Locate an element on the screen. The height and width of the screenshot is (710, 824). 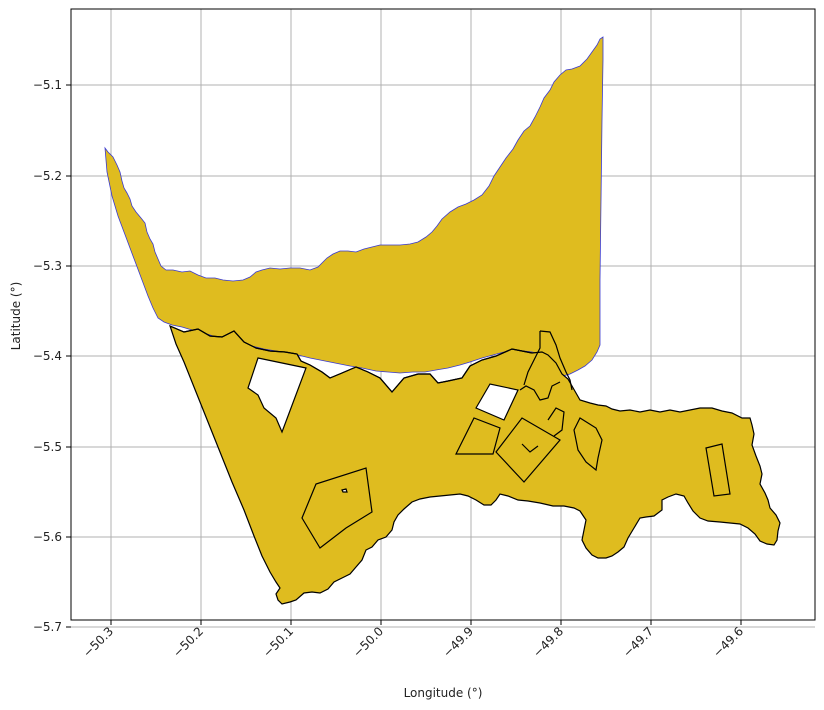
hole-west is located at coordinates (277, 395).